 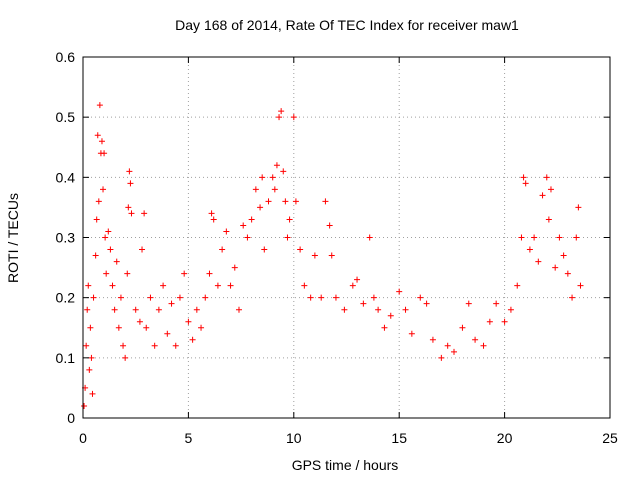 What do you see at coordinates (66, 237) in the screenshot?
I see `y-tick-labels: 0 0.1 0.2 0.3 0.4 0.5 0.6` at bounding box center [66, 237].